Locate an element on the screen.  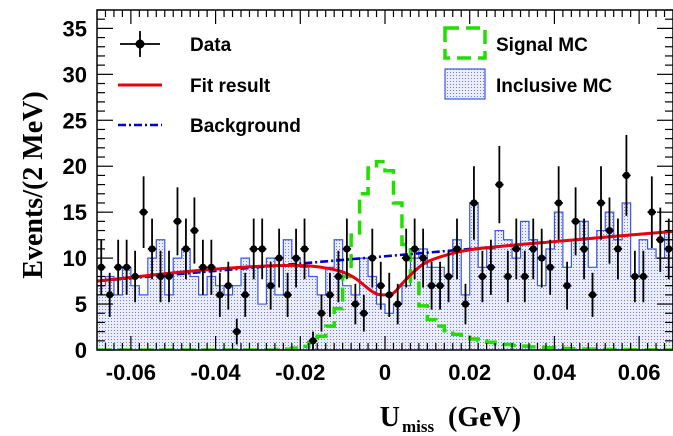
y-tick-label: 35 is located at coordinates (75, 28).